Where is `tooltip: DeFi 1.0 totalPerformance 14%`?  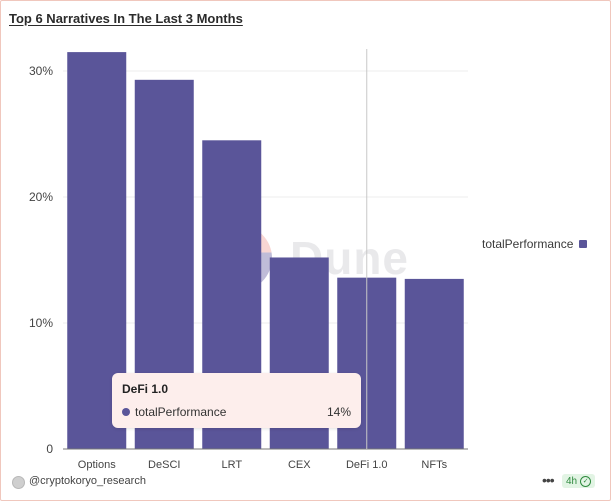 tooltip: DeFi 1.0 totalPerformance 14% is located at coordinates (236, 400).